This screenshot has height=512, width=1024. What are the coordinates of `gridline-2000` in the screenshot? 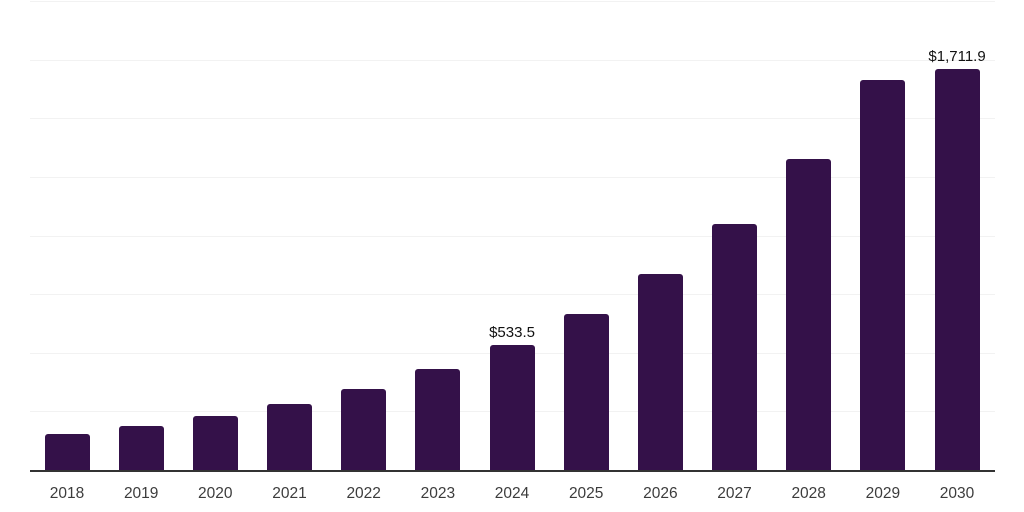 It's located at (512, 1).